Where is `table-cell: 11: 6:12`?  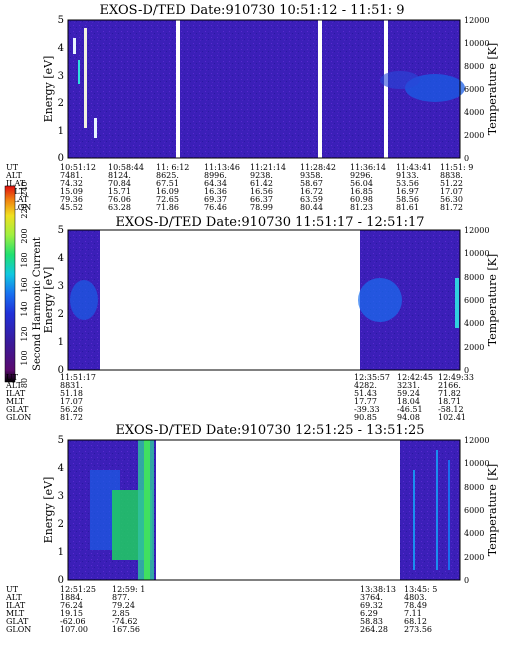 table-cell: 11: 6:12 is located at coordinates (172, 167).